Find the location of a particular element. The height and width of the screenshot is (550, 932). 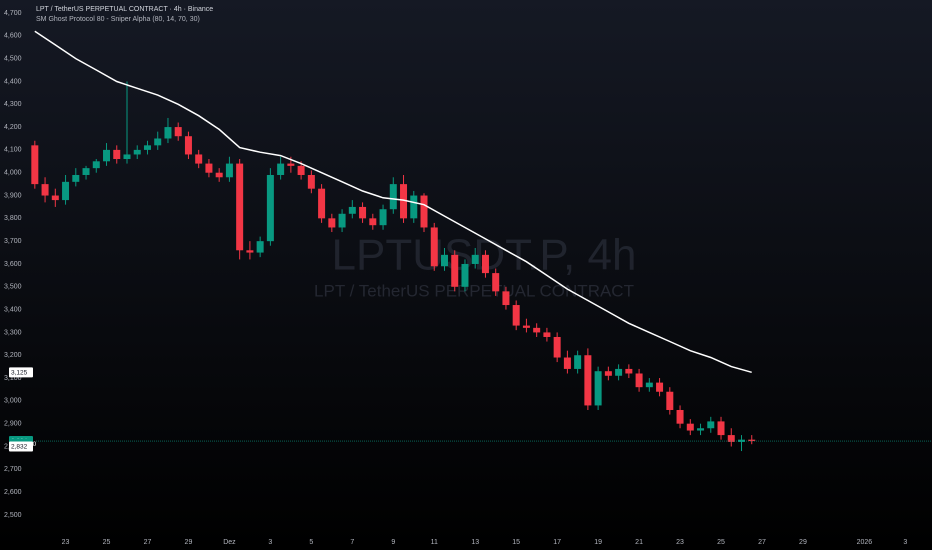

x-tick-label: 21 is located at coordinates (639, 542).